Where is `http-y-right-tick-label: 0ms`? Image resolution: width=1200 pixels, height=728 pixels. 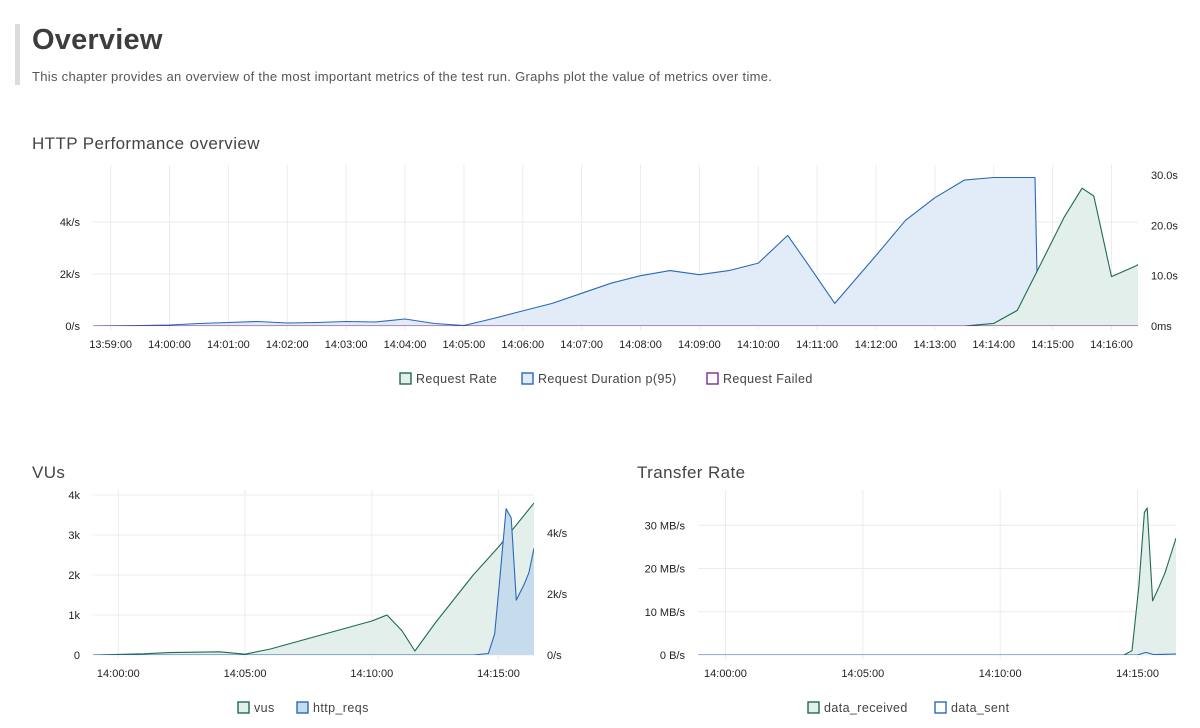 http-y-right-tick-label: 0ms is located at coordinates (1161, 327).